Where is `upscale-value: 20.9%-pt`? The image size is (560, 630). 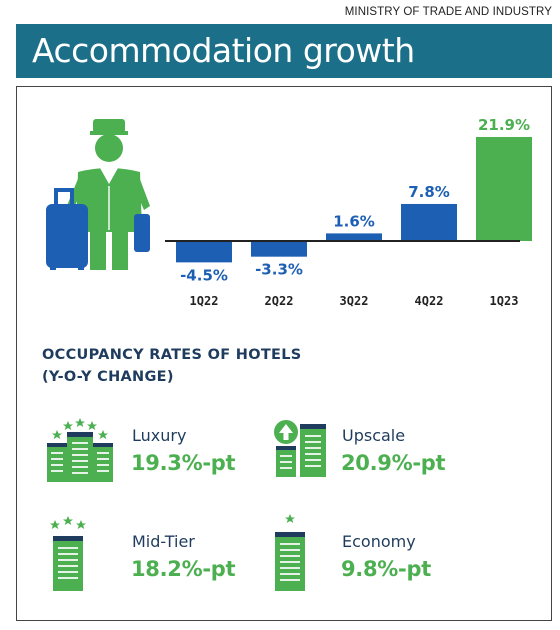
upscale-value: 20.9%-pt is located at coordinates (393, 463).